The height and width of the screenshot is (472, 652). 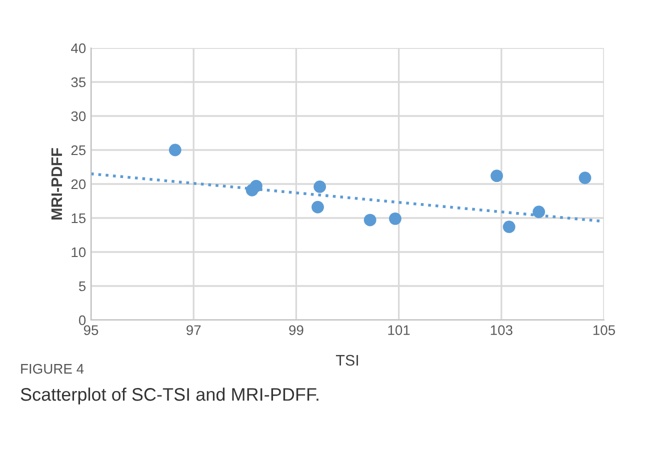 I want to click on text: Scatterplot of SC-TSI and MRI-PDFF., so click(x=169, y=396).